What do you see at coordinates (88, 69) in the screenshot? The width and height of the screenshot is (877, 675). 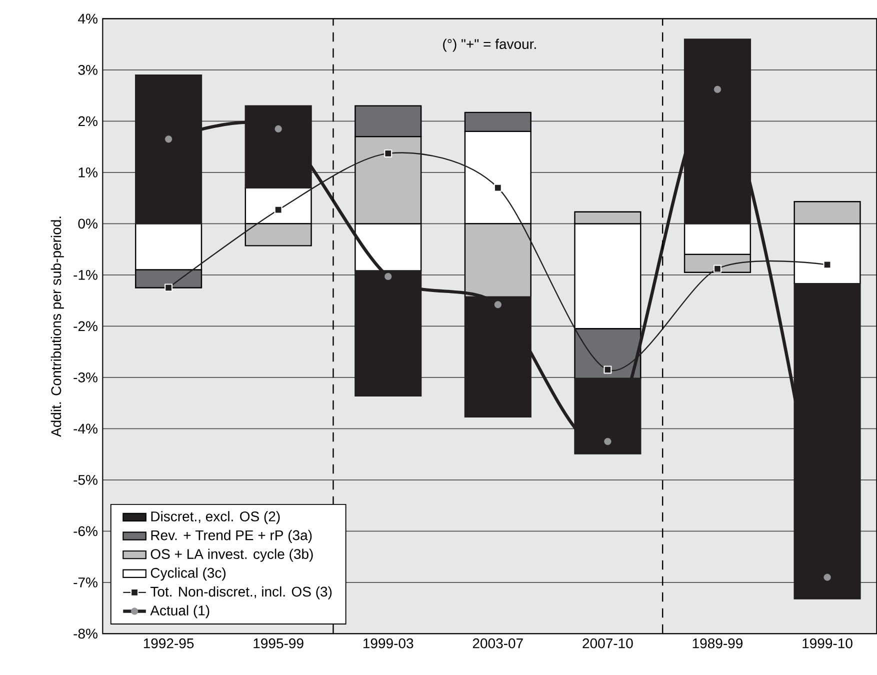 I see `y-tick-label: 3%` at bounding box center [88, 69].